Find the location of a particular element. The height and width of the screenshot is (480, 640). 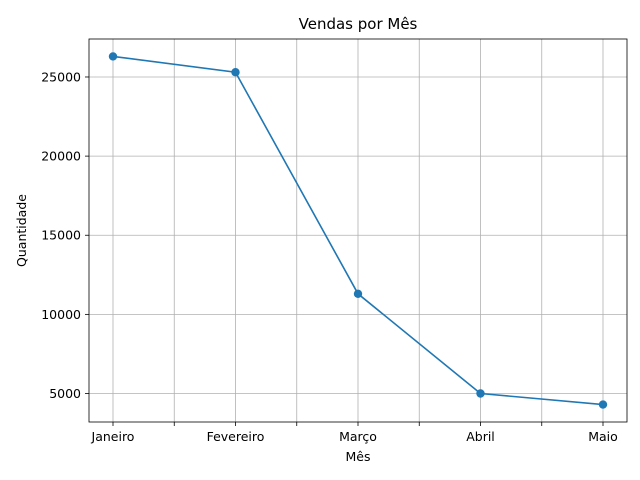

y-tick-label: 15000 is located at coordinates (61, 235).